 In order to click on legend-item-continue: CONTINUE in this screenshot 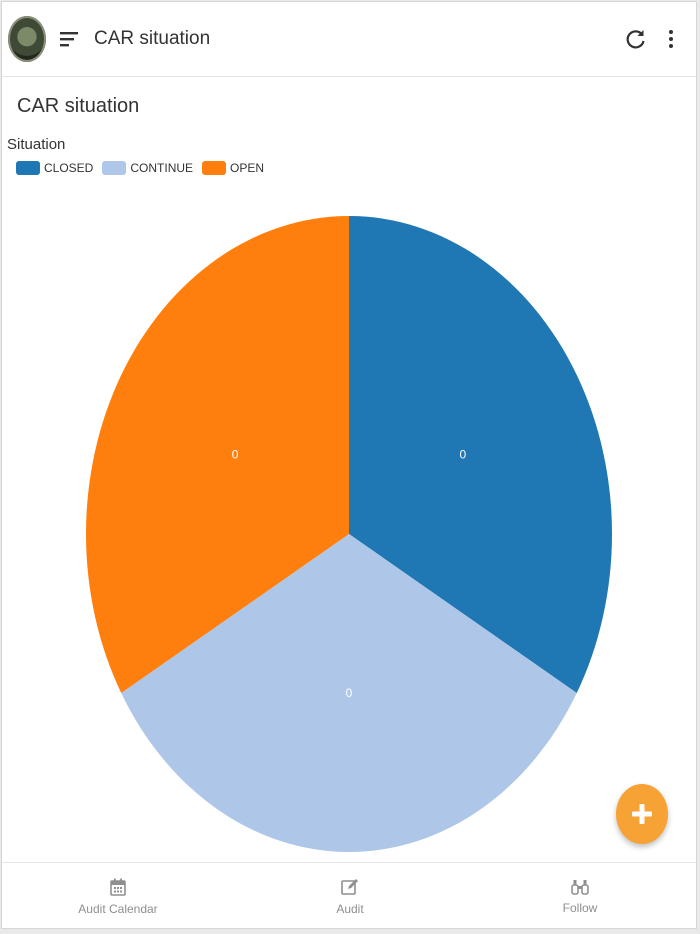, I will do `click(147, 168)`.